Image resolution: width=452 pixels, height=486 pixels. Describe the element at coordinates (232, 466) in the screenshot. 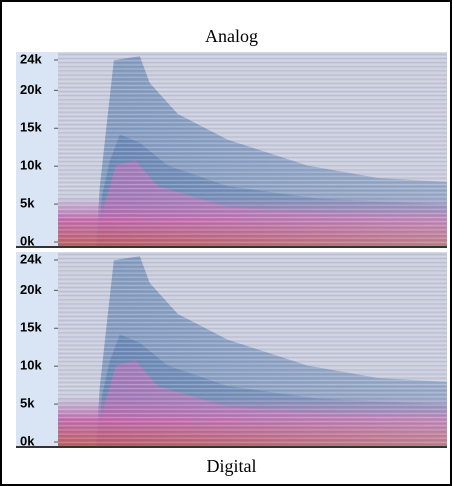

I see `panel-title: Digital` at that location.